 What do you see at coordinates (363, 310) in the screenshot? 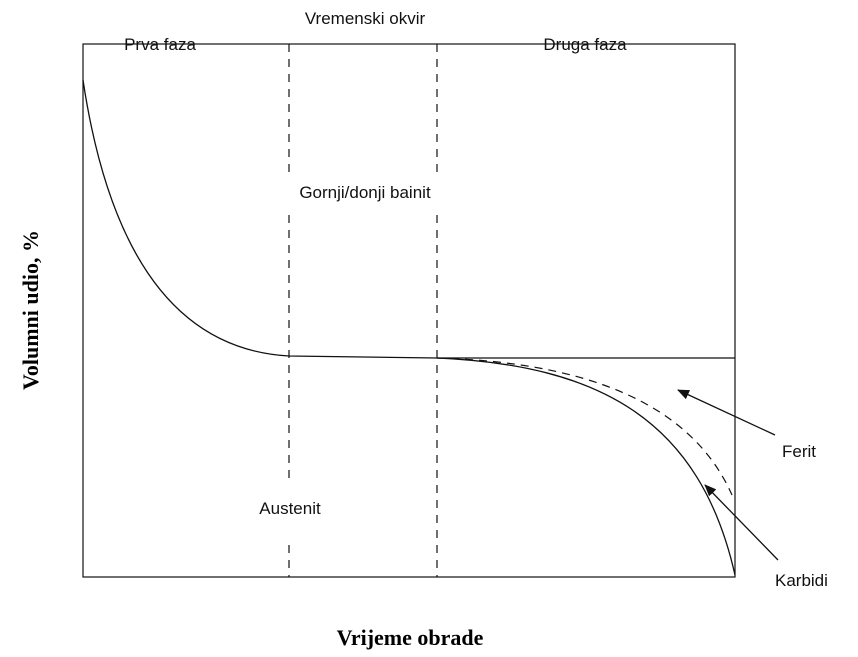
I see `phase-dividers` at bounding box center [363, 310].